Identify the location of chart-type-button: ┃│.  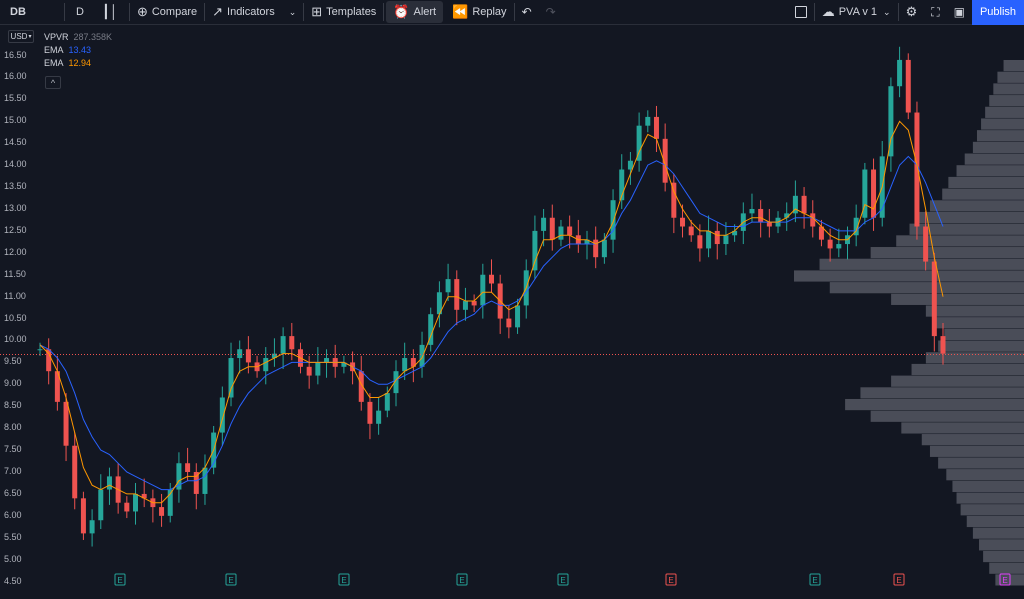
(112, 12).